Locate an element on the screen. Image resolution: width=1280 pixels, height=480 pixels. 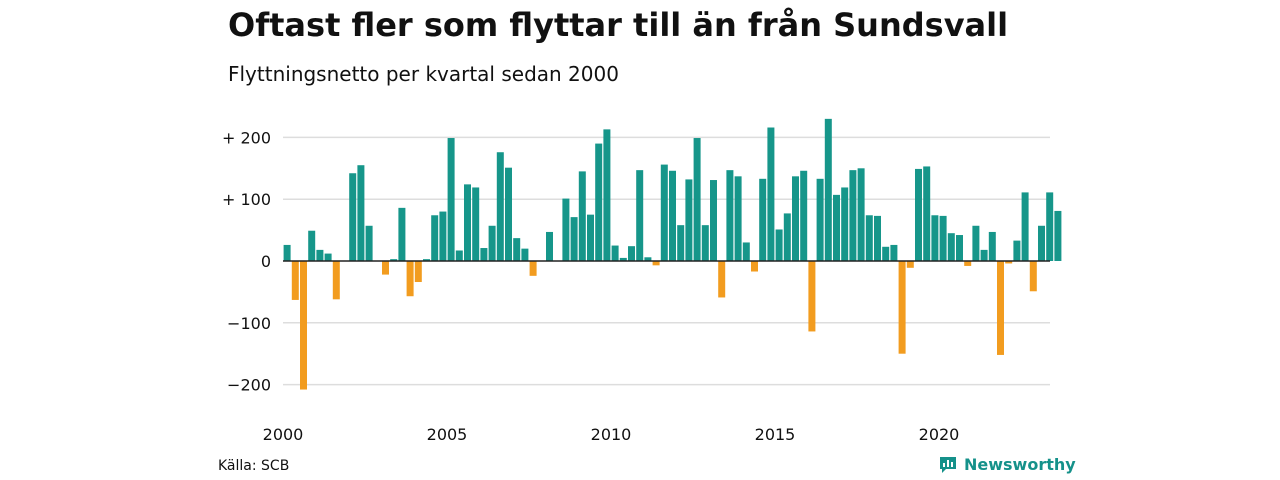
y-tick-label: −100 is located at coordinates (249, 323).